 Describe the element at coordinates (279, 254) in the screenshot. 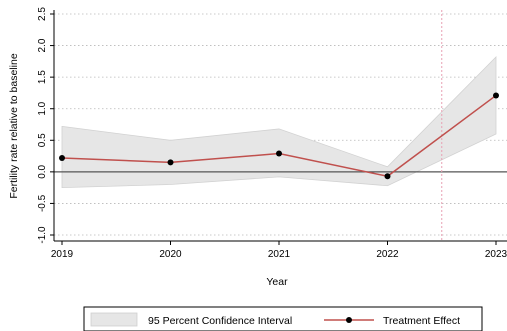

I see `x-tick-label: 2021` at that location.